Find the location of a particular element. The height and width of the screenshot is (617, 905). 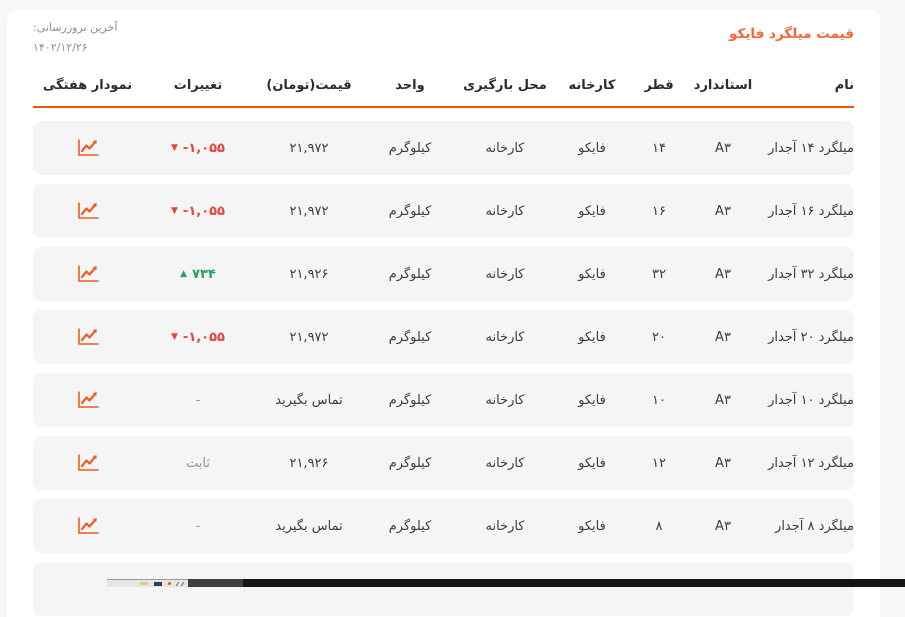

col-header-price: قیمت(تومان) is located at coordinates (309, 85).